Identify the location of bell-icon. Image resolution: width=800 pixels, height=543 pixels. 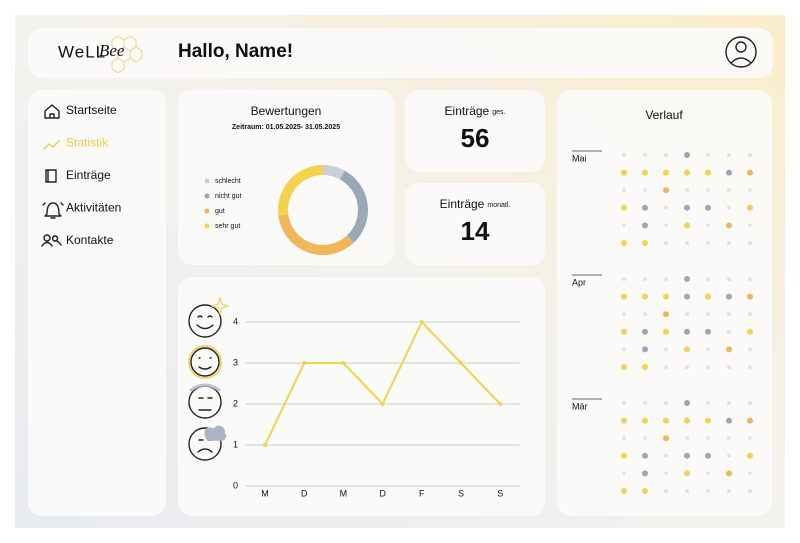
(53, 210).